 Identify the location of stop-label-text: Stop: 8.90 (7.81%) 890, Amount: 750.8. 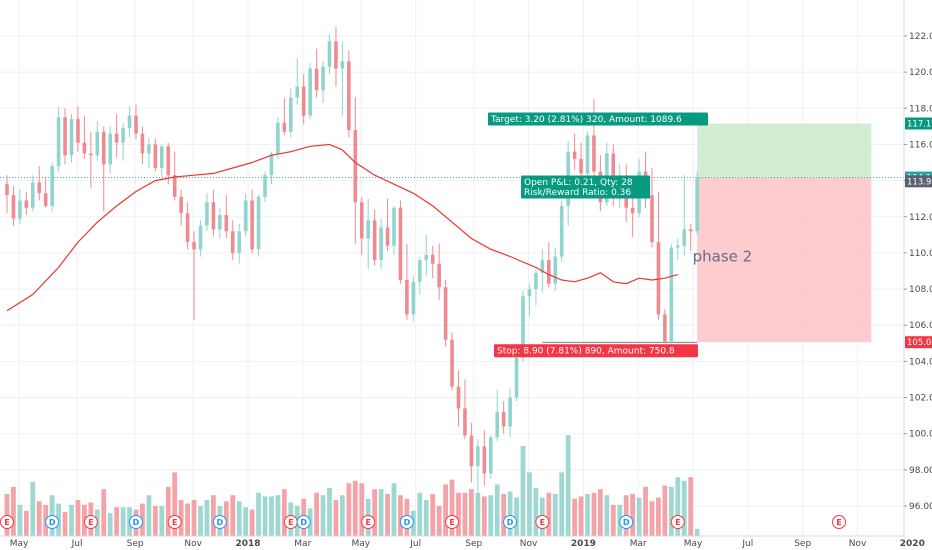
(586, 352).